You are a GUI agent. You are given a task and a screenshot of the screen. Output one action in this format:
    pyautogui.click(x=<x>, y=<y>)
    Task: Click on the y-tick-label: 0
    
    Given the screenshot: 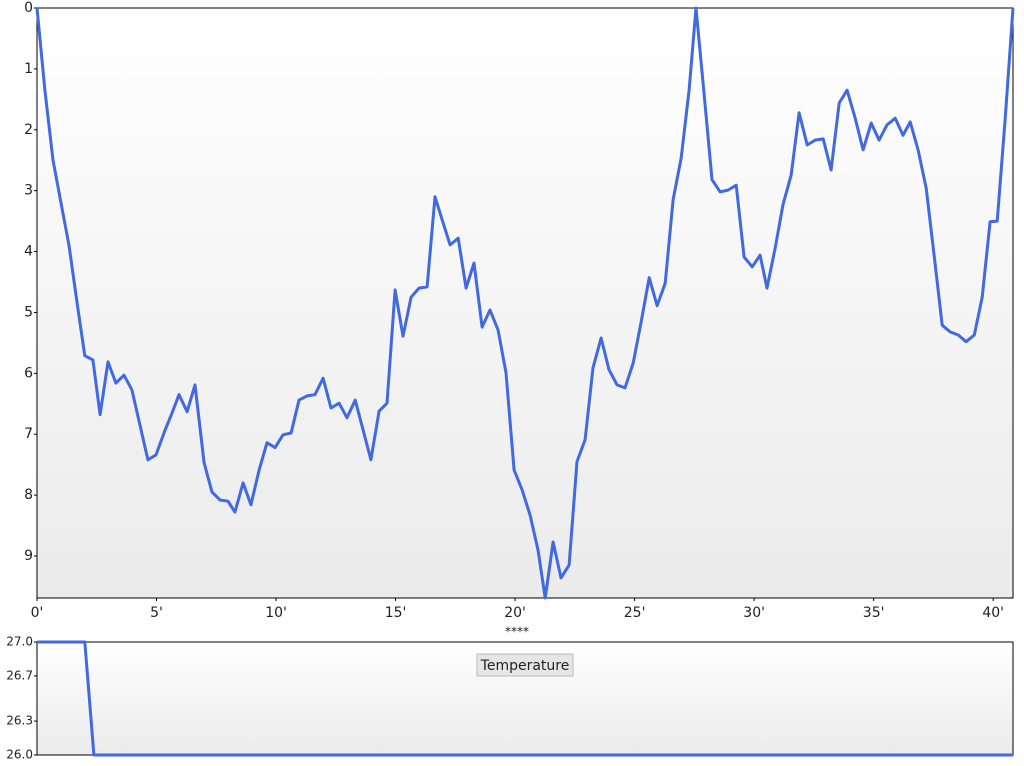 What is the action you would take?
    pyautogui.click(x=28, y=8)
    